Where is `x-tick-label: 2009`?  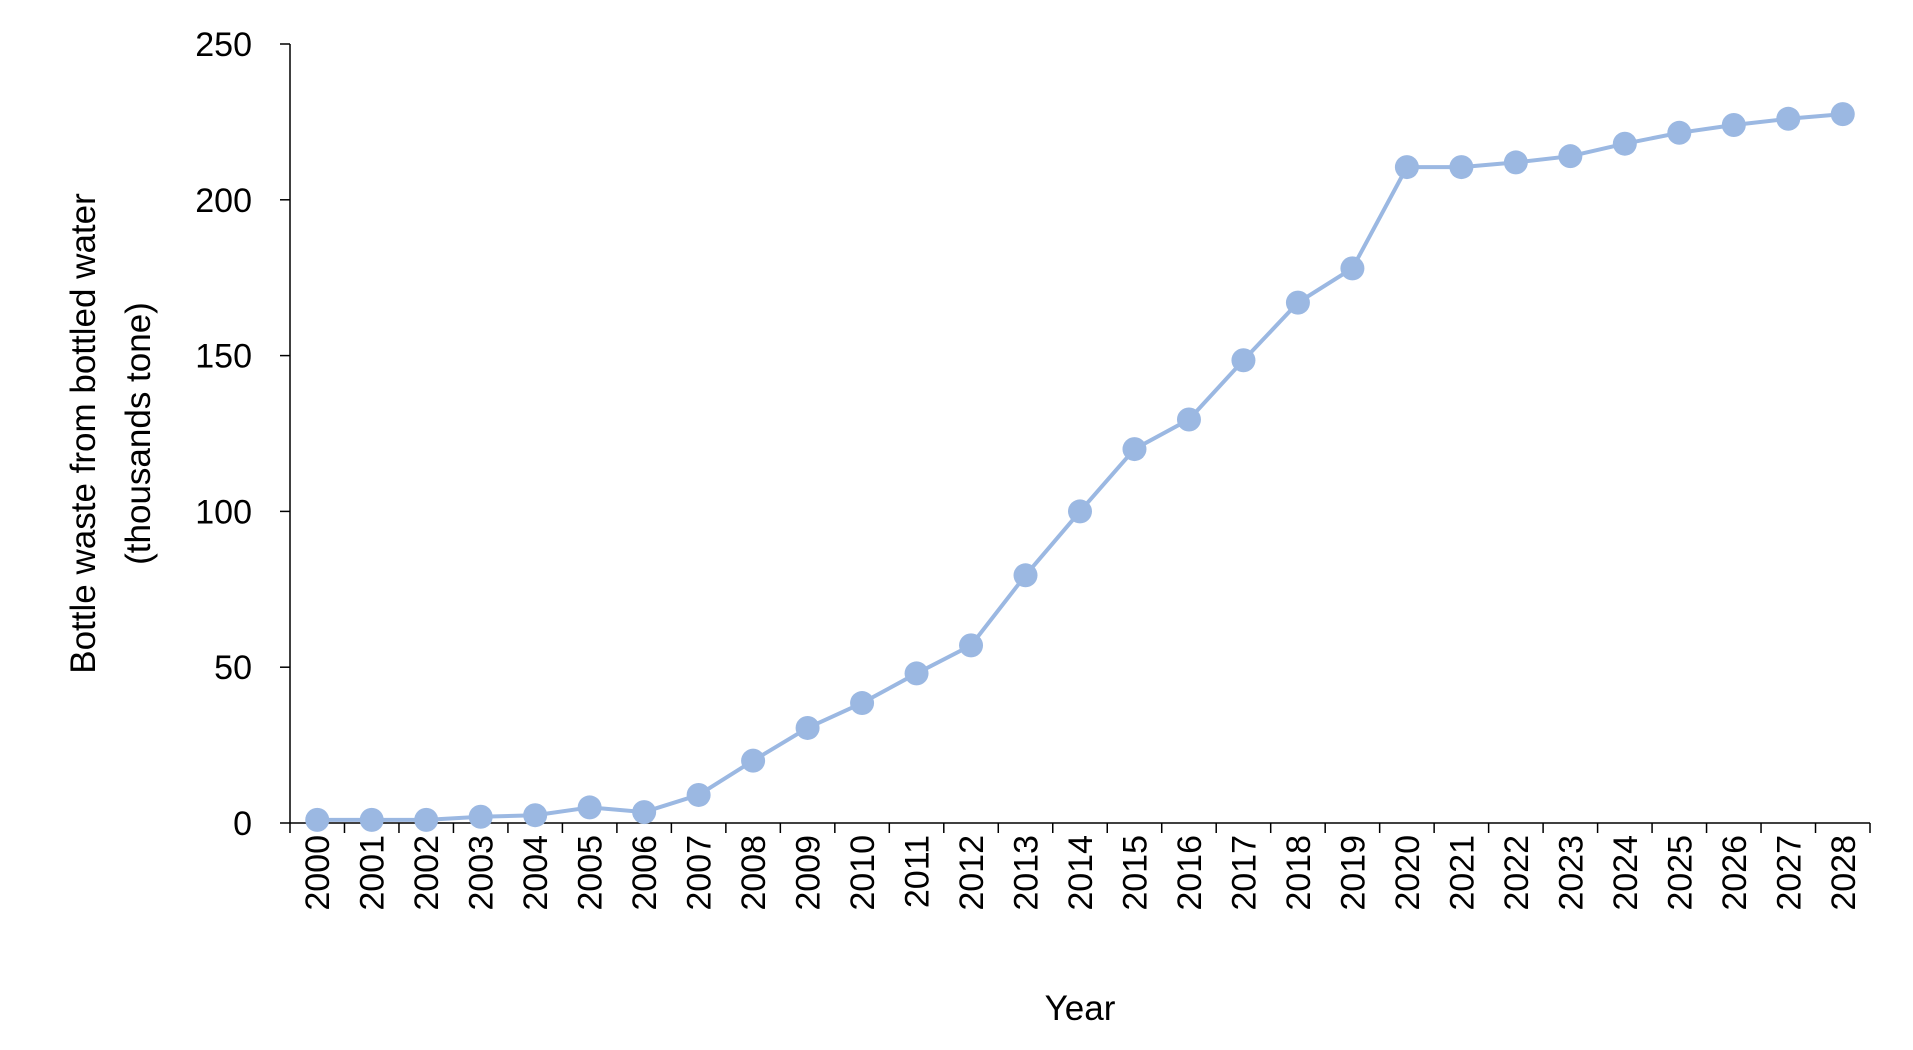 x-tick-label: 2009 is located at coordinates (809, 873).